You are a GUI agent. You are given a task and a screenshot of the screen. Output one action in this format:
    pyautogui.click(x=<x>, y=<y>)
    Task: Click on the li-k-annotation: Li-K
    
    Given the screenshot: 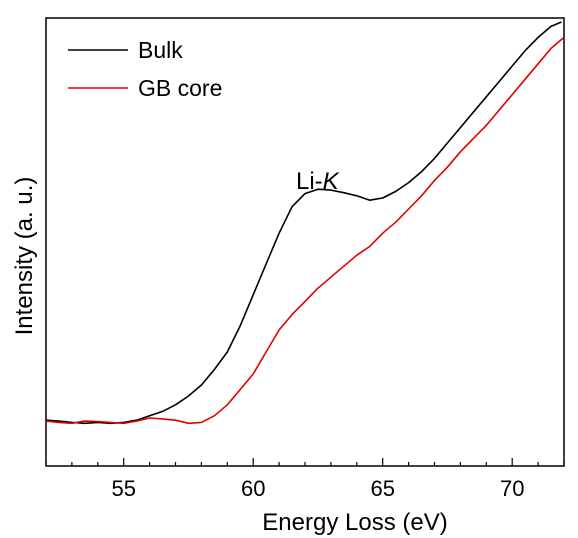 What is the action you would take?
    pyautogui.click(x=318, y=181)
    